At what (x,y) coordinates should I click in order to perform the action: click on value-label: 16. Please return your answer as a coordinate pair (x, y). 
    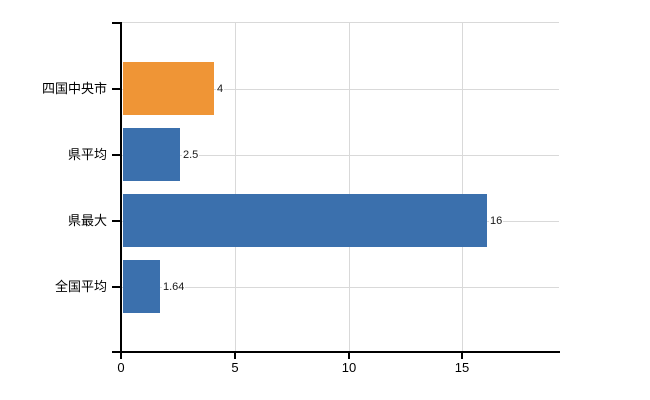
    Looking at the image, I should click on (496, 221).